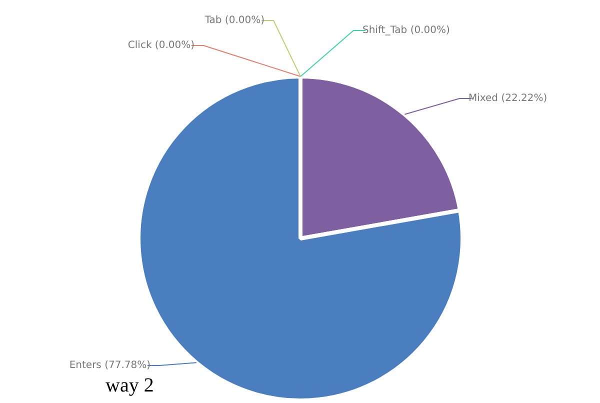  What do you see at coordinates (161, 45) in the screenshot?
I see `category-label: Click (0.00%)` at bounding box center [161, 45].